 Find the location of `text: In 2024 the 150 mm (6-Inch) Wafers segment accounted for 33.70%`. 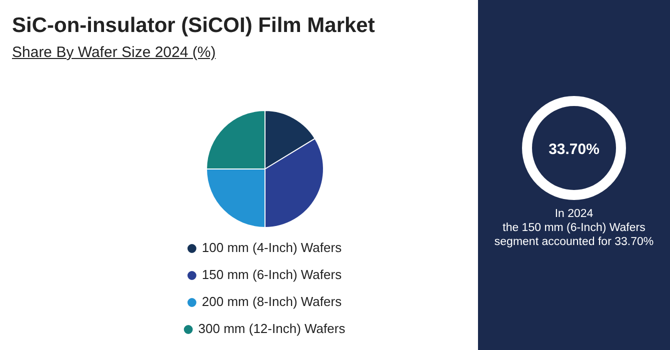

text: In 2024 the 150 mm (6-Inch) Wafers segment accounted for 33.70% is located at coordinates (574, 229).